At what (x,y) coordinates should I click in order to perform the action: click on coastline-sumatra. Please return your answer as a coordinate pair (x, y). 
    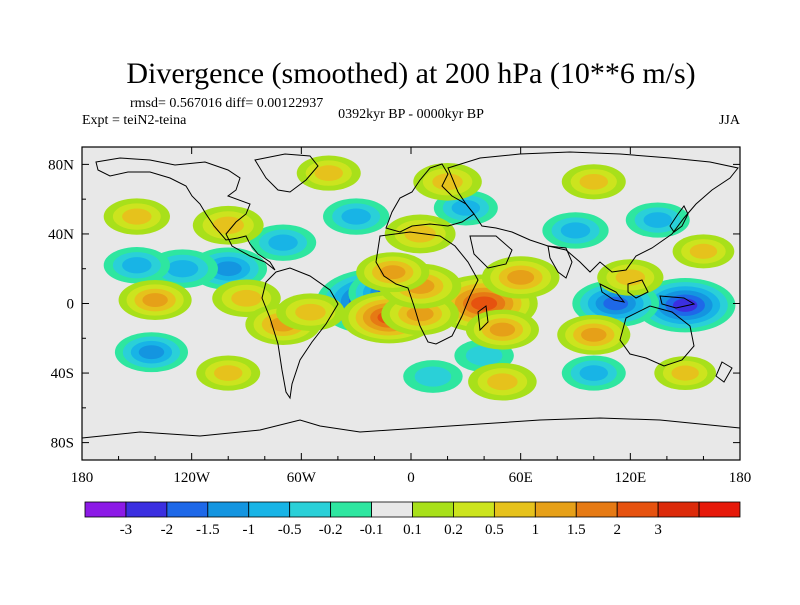
    Looking at the image, I should click on (612, 293).